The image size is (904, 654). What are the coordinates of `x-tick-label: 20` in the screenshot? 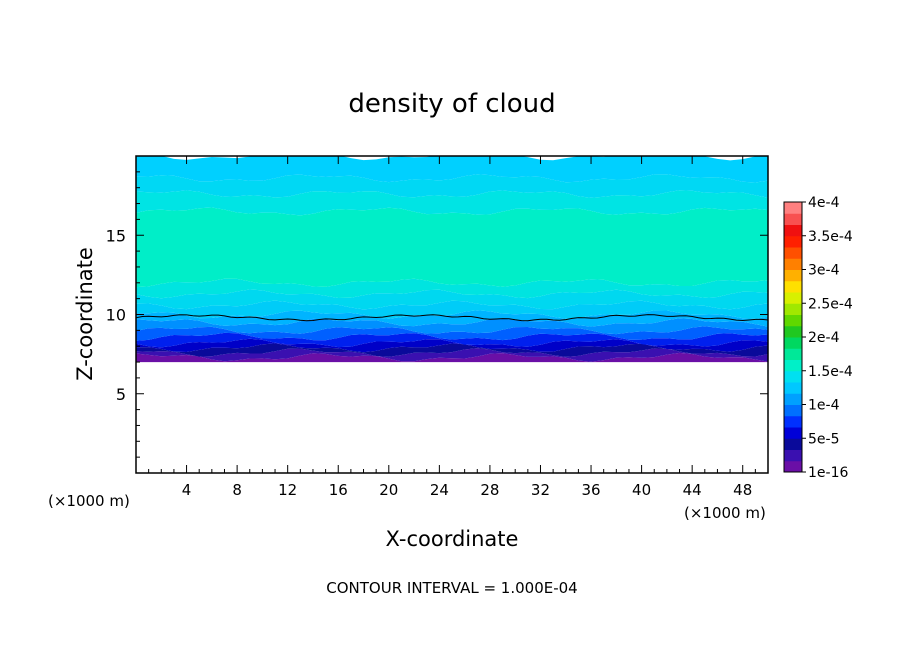 It's located at (388, 490).